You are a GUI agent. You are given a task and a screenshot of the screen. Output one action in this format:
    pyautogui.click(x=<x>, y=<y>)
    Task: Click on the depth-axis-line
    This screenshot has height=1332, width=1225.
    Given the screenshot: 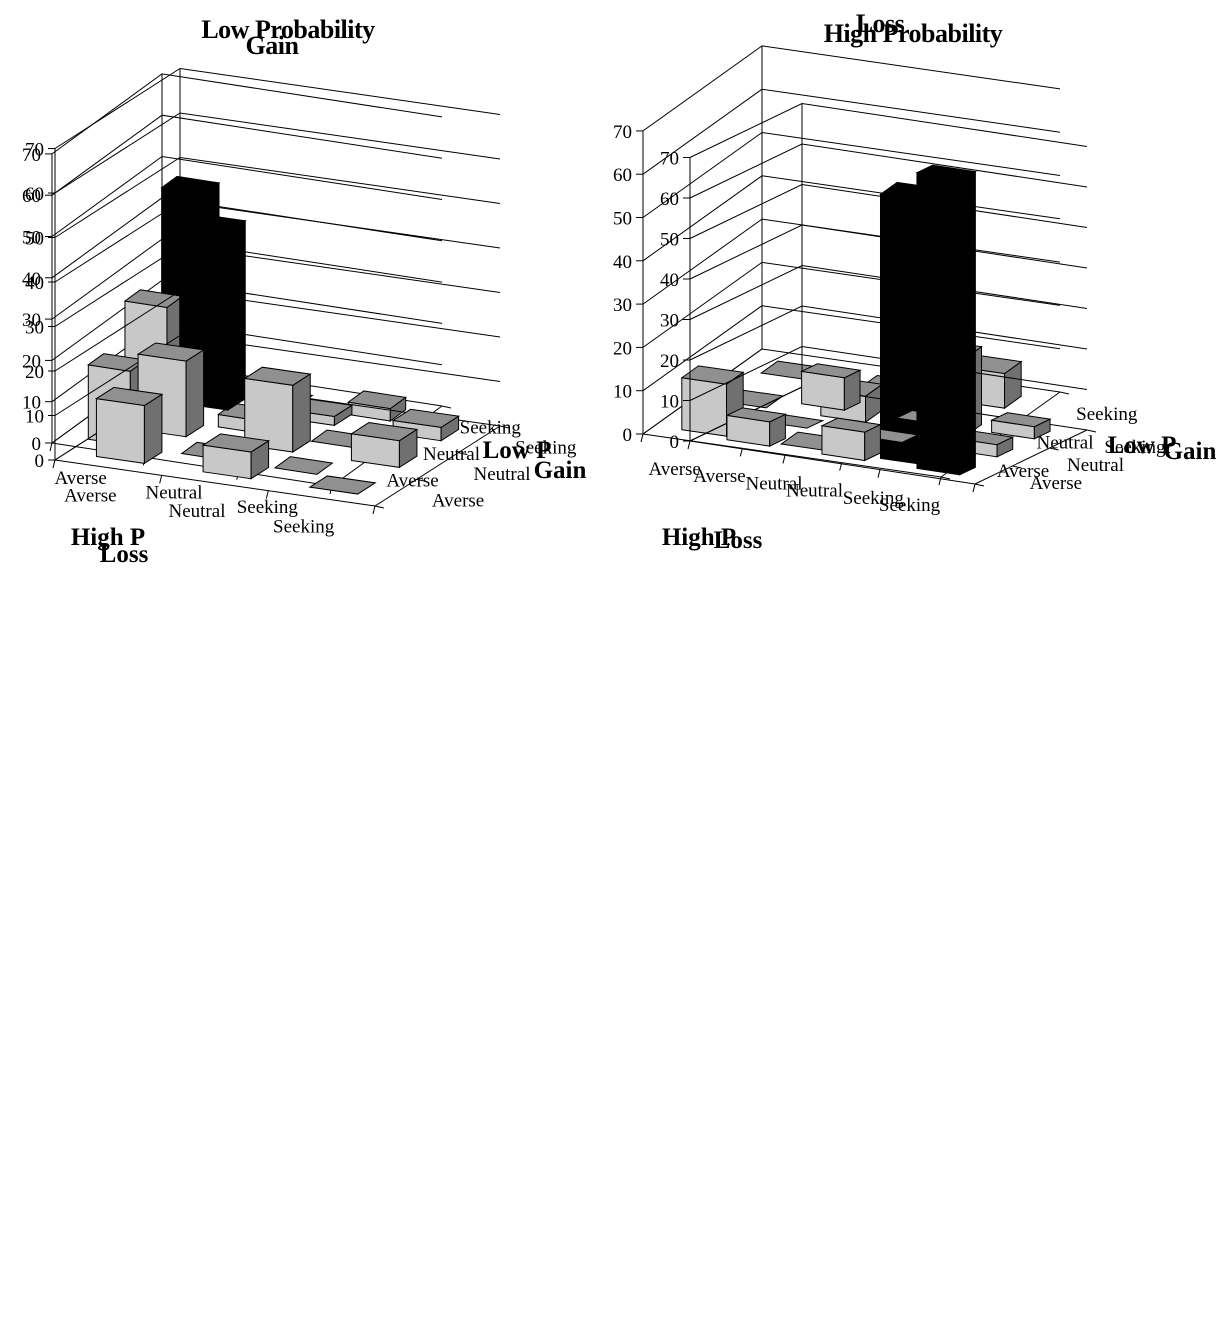 What is the action you would take?
    pyautogui.click(x=437, y=466)
    